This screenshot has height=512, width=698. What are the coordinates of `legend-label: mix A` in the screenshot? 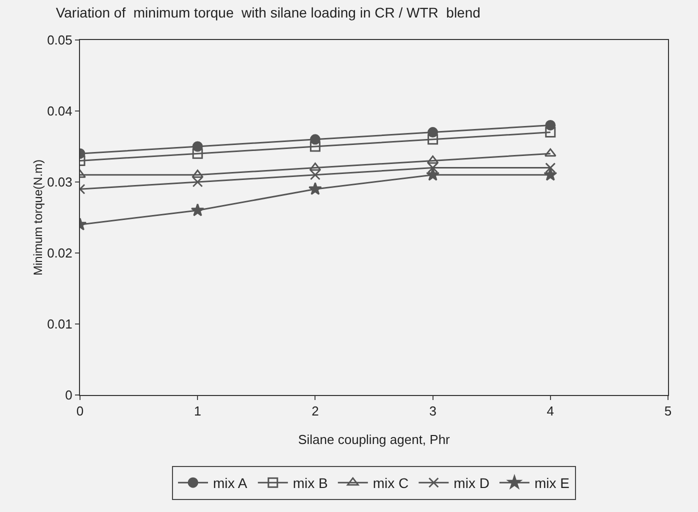 It's located at (230, 483).